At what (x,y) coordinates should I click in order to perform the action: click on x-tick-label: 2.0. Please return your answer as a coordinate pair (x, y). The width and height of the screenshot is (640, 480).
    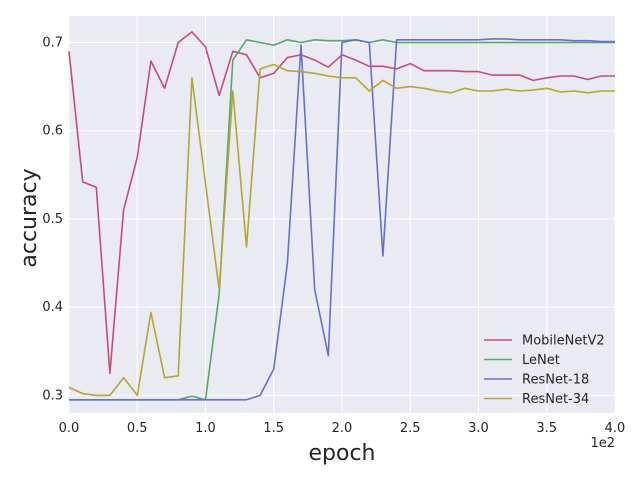
    Looking at the image, I should click on (342, 428).